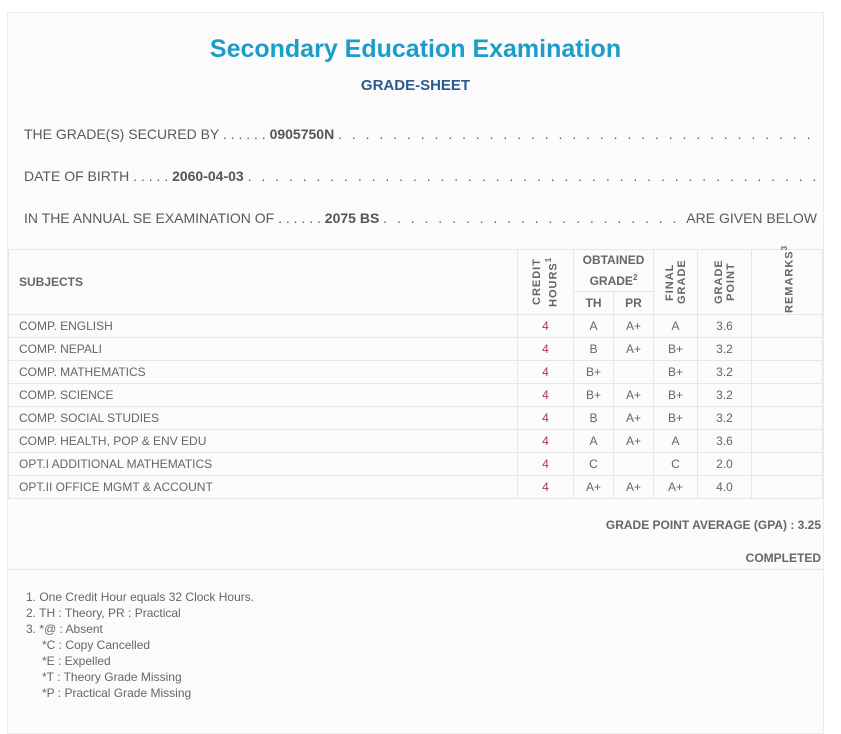  I want to click on table-row: COMP. SCIENCE 4 B+ A+ B+ 3.2, so click(415, 395).